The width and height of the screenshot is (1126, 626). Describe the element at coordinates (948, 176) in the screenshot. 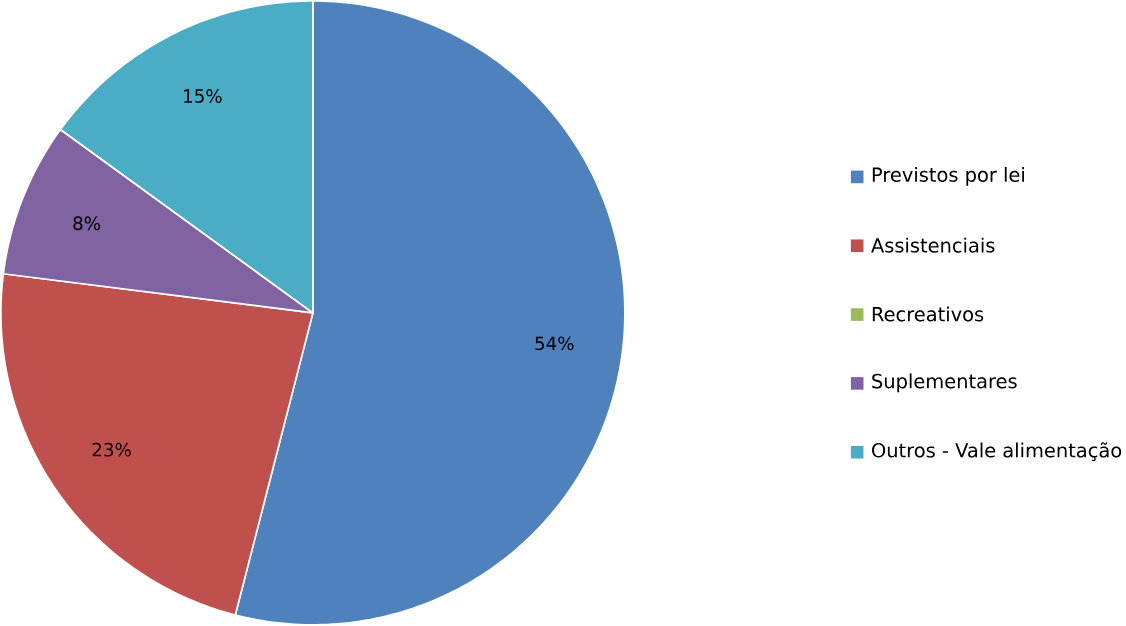

I see `legend-label: Previstos por lei` at that location.